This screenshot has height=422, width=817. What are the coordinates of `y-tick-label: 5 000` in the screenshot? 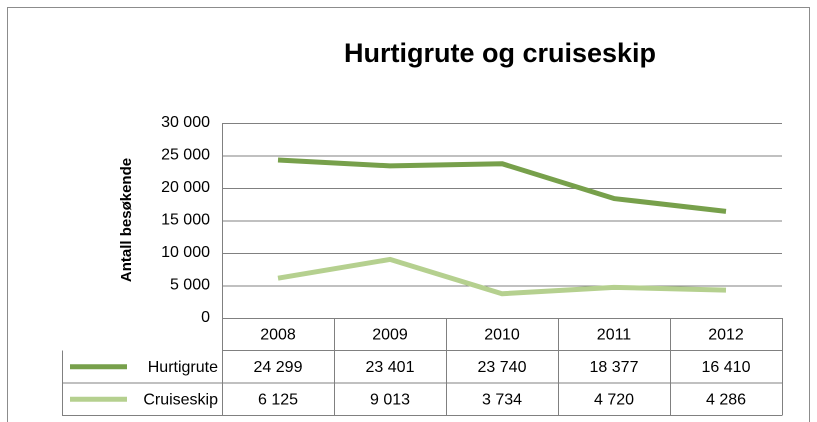 It's located at (190, 285).